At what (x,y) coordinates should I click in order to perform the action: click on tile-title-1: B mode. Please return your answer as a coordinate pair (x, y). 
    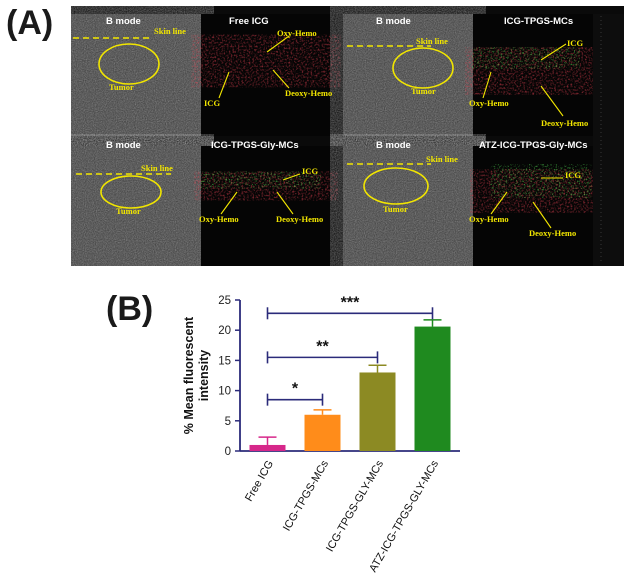
    Looking at the image, I should click on (123, 21).